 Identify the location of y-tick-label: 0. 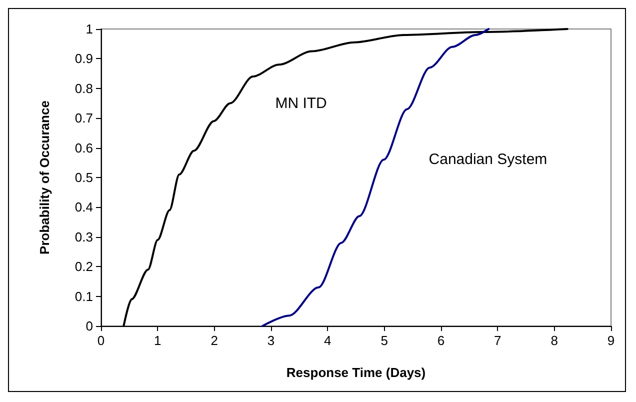
(89, 326).